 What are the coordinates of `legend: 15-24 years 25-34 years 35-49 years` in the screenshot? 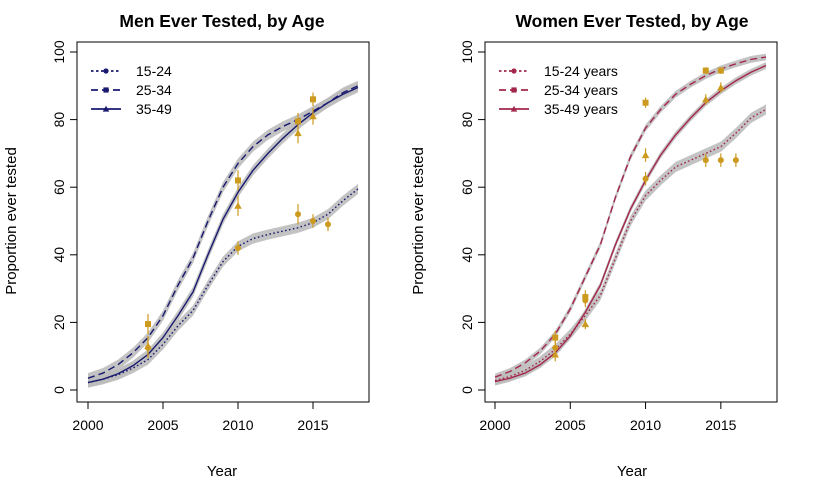 It's located at (558, 90).